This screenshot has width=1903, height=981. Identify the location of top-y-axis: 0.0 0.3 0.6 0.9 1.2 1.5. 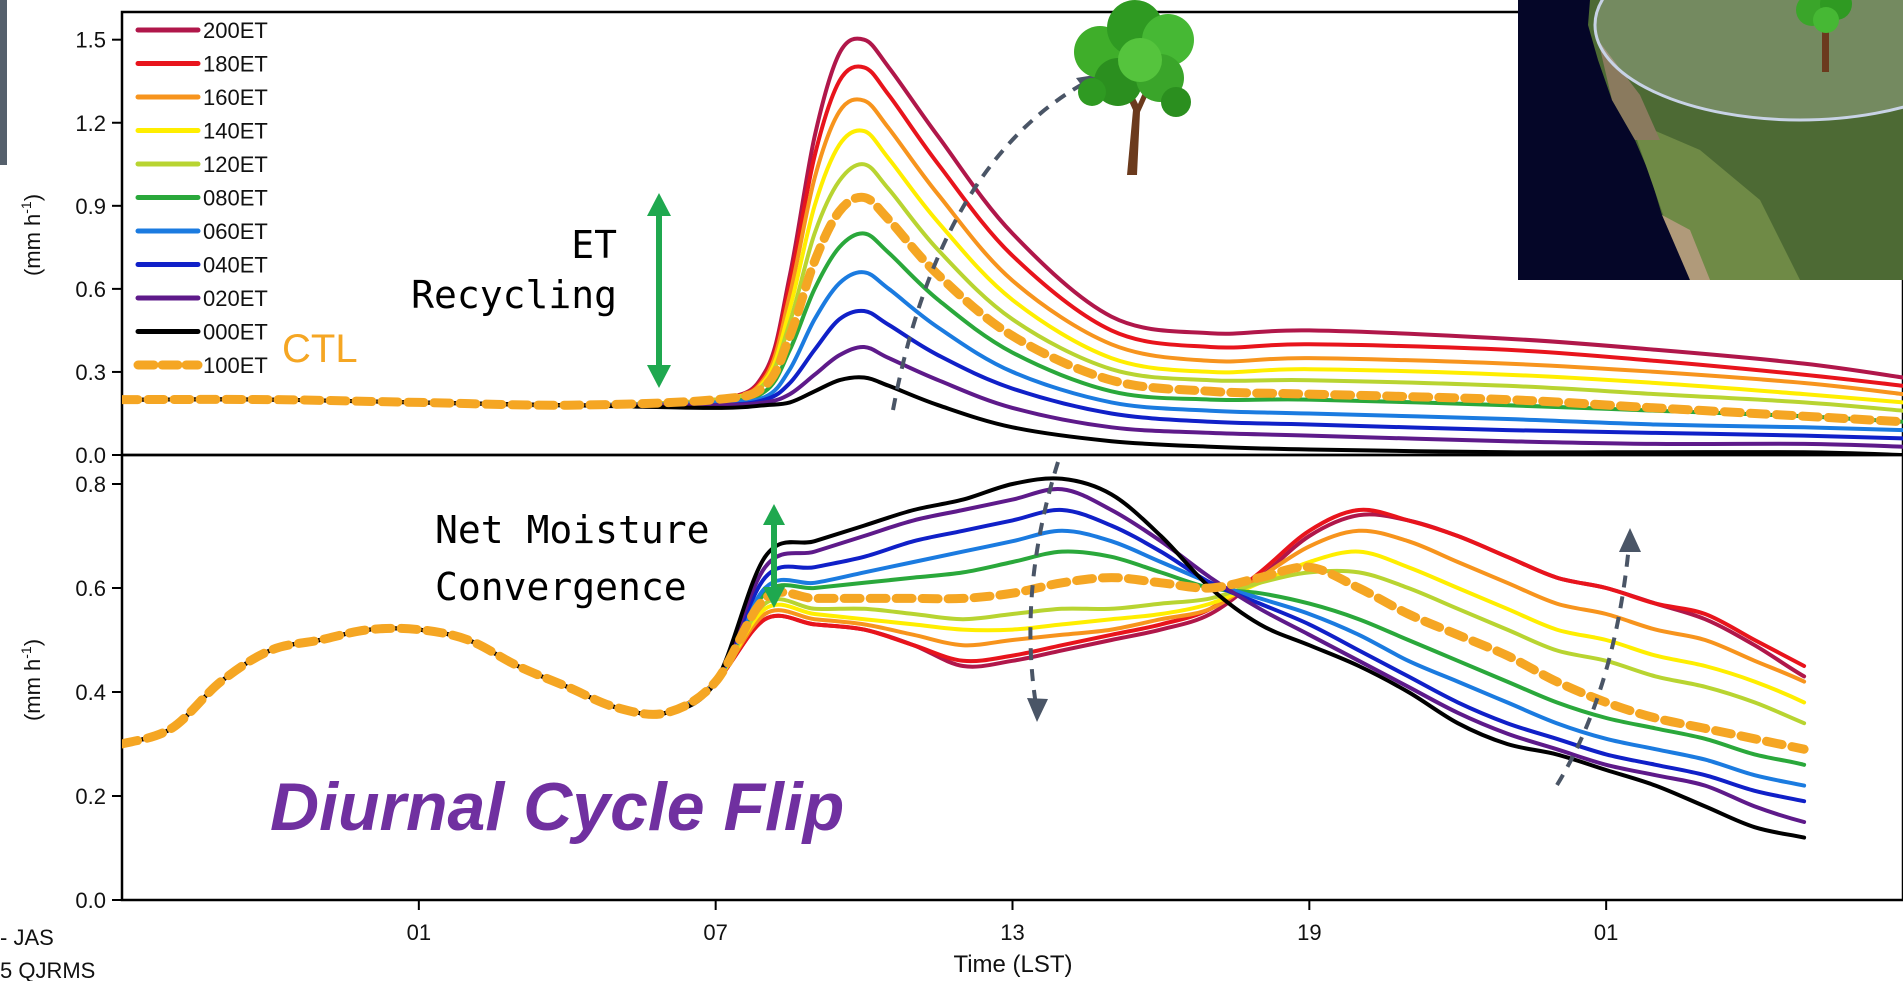
(98, 248).